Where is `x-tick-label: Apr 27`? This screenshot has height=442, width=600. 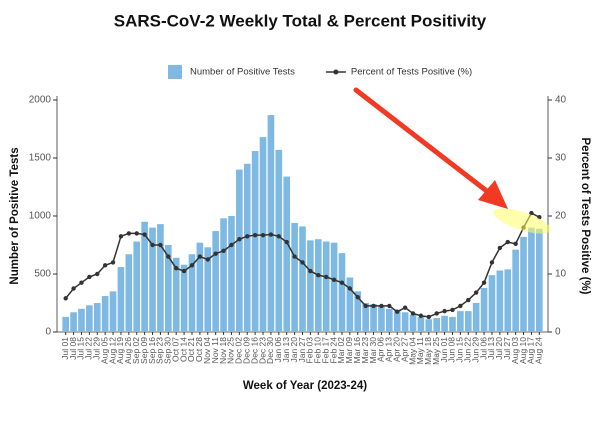 x-tick-label: Apr 27 is located at coordinates (404, 349).